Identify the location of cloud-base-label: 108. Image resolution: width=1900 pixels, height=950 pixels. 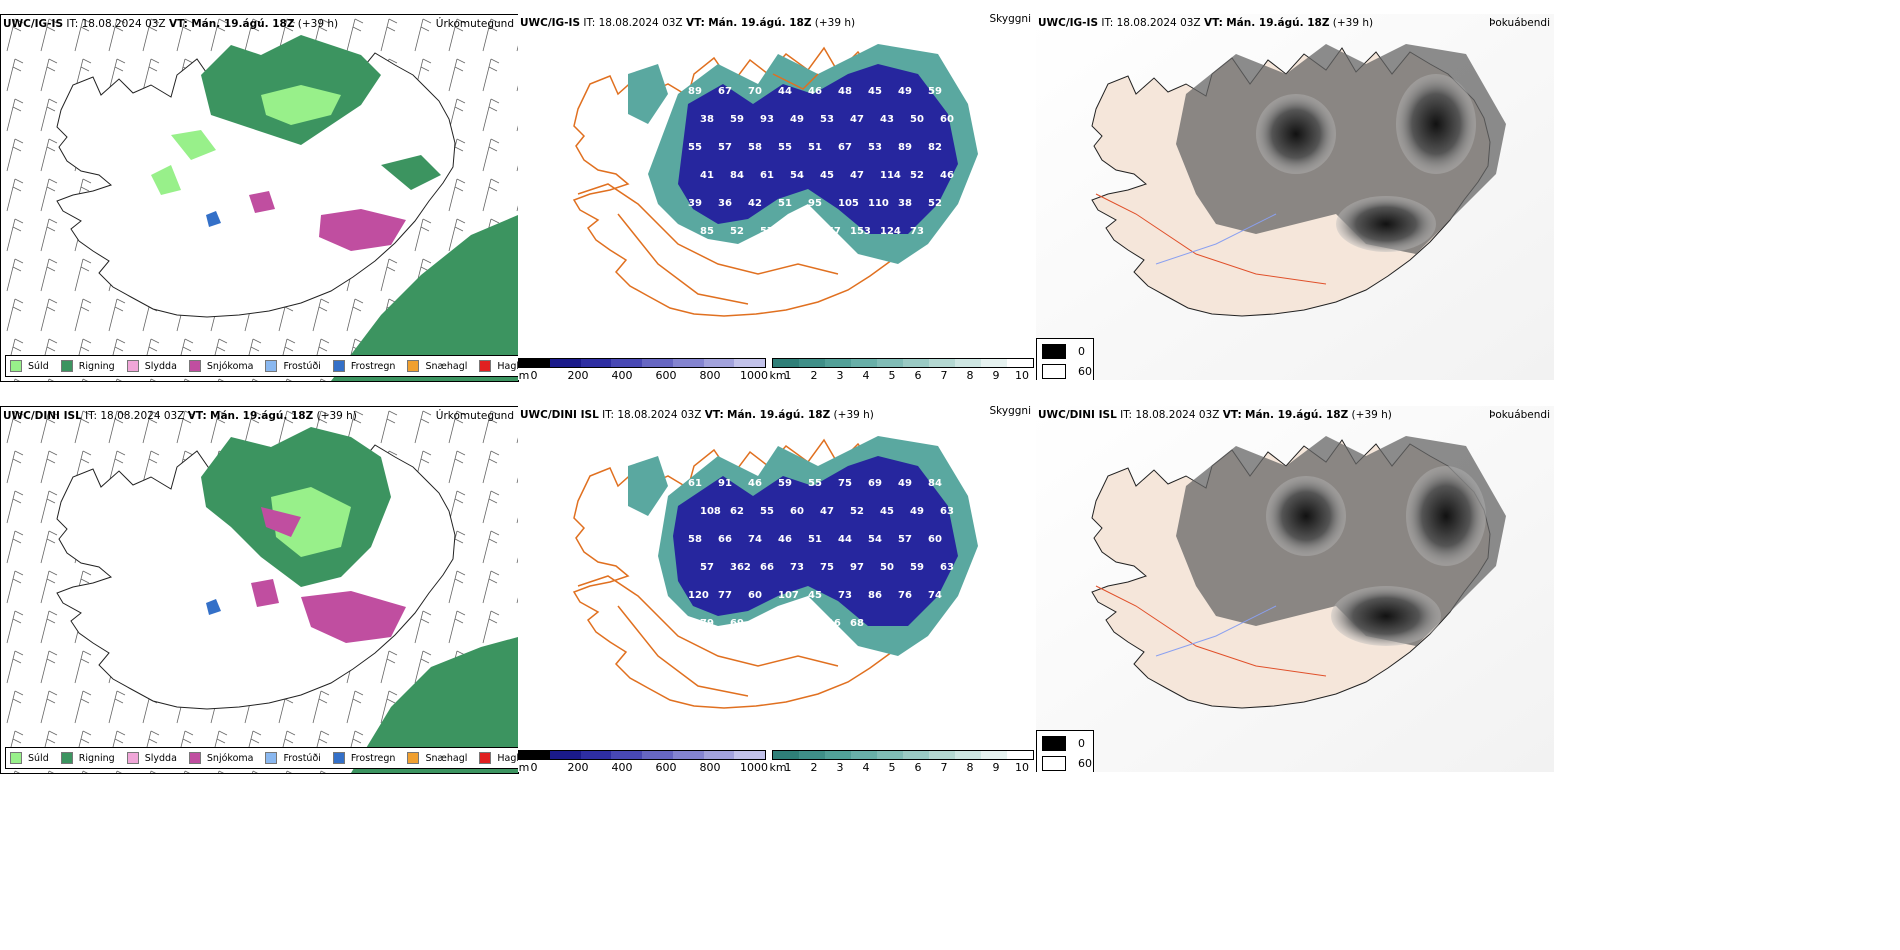
(710, 511).